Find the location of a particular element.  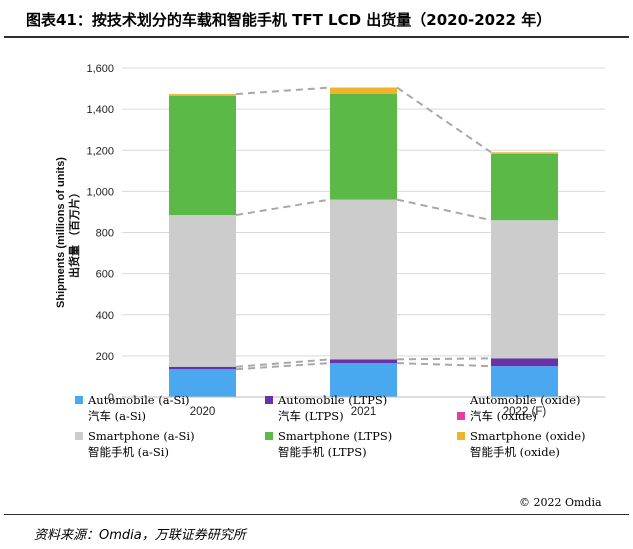

source-note: 资料来源：Omdia，万联证券研究所 is located at coordinates (140, 535).